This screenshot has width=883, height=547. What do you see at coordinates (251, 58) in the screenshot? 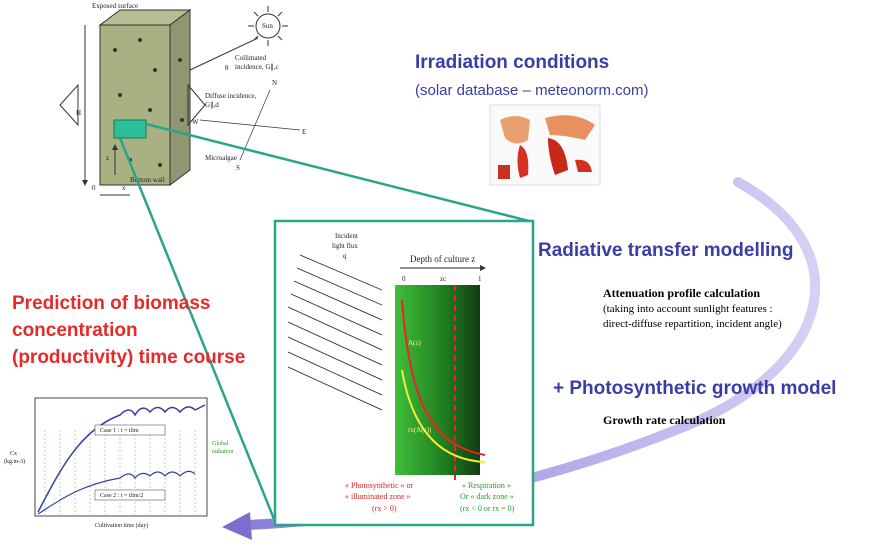
I see `label: Collimated` at bounding box center [251, 58].